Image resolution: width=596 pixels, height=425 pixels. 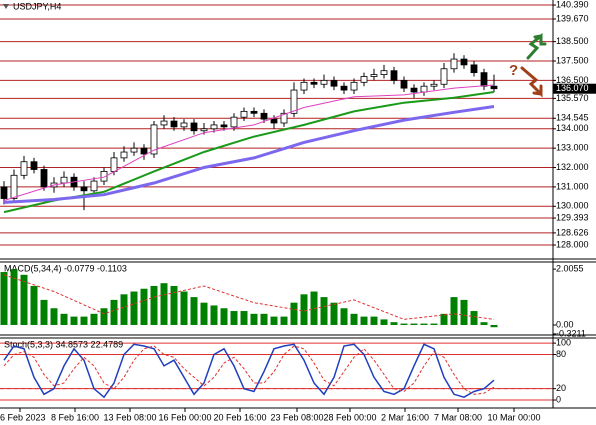 I want to click on y-tick-label: 129.393, so click(x=572, y=217).